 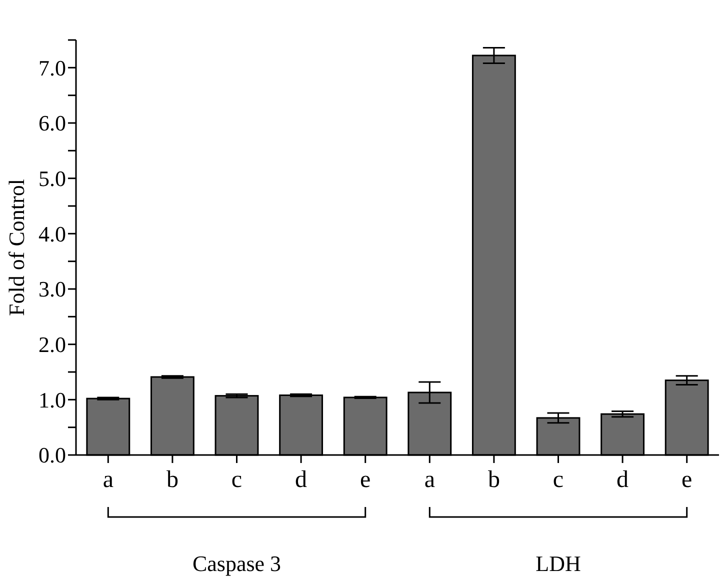 I want to click on y-tick-label: 7.0, so click(x=52, y=67).